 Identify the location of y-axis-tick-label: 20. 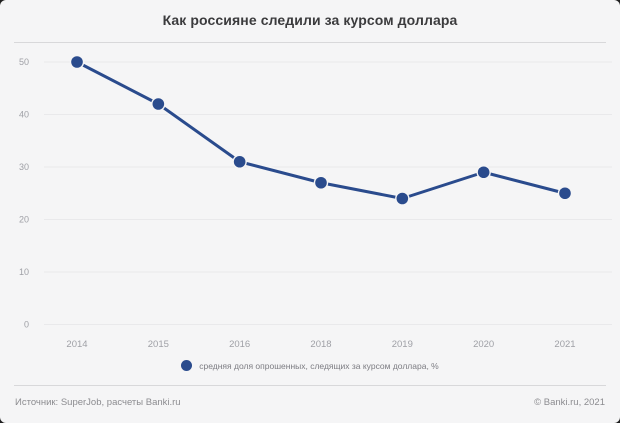
(24, 220).